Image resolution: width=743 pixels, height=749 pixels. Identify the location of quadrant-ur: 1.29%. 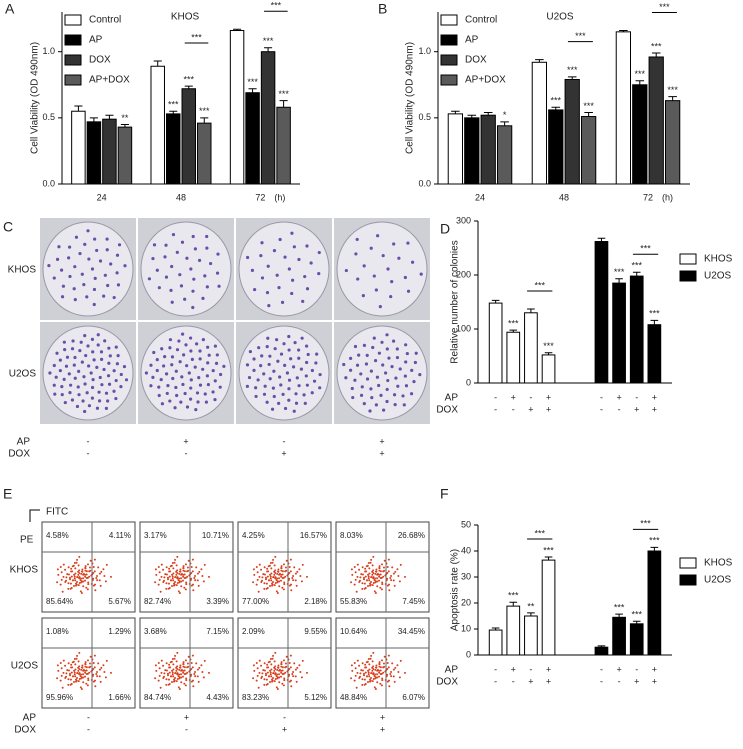
(119, 631).